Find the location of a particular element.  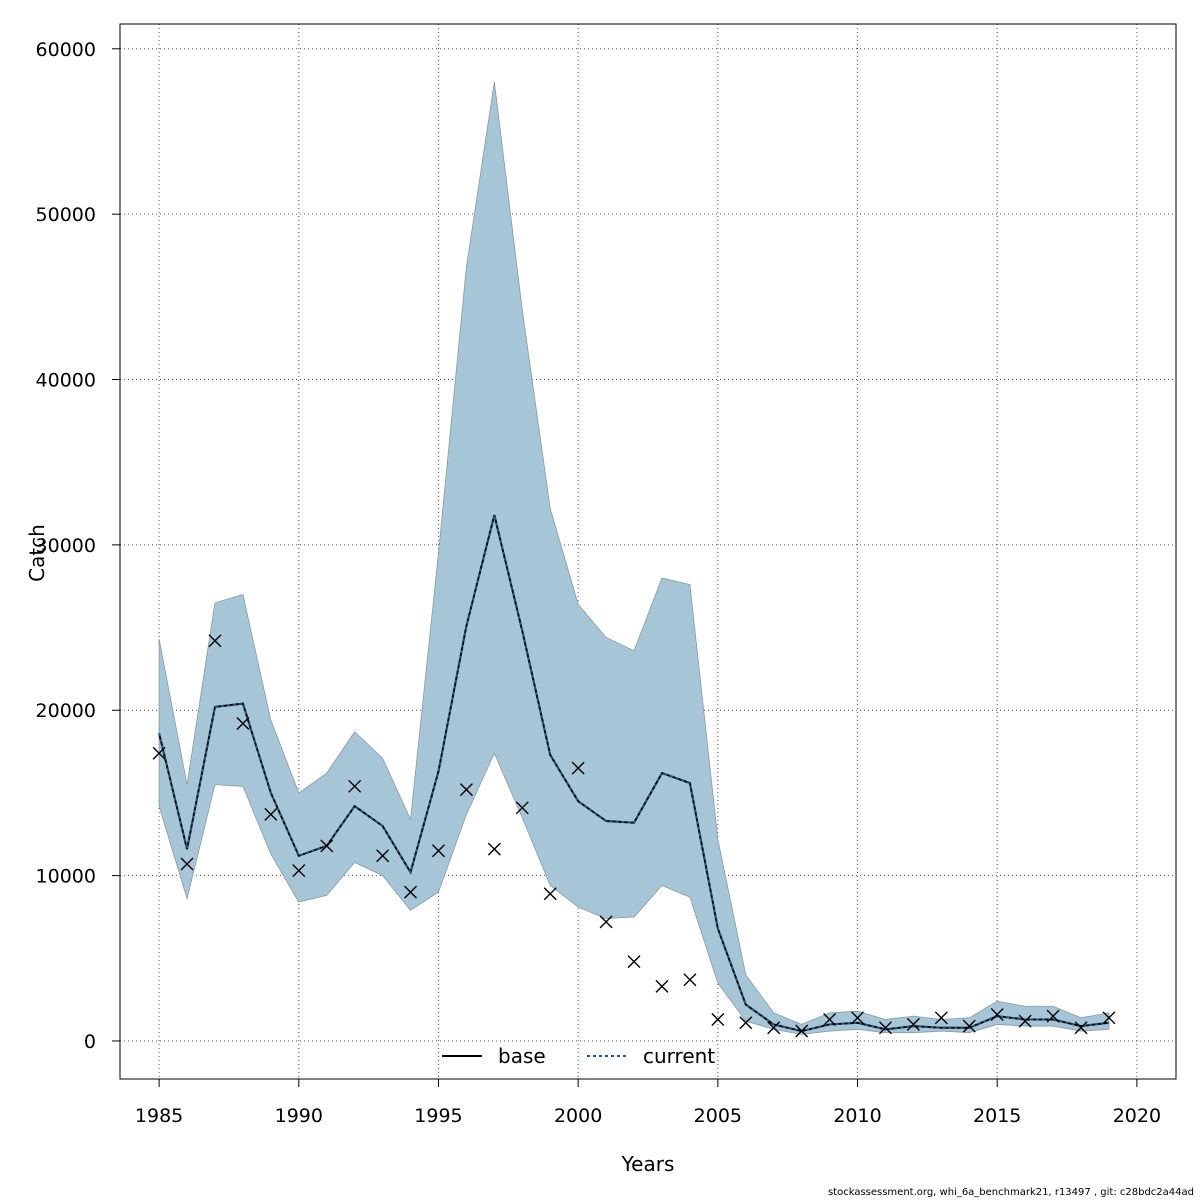

x-tick-label: 1985 is located at coordinates (159, 1116).